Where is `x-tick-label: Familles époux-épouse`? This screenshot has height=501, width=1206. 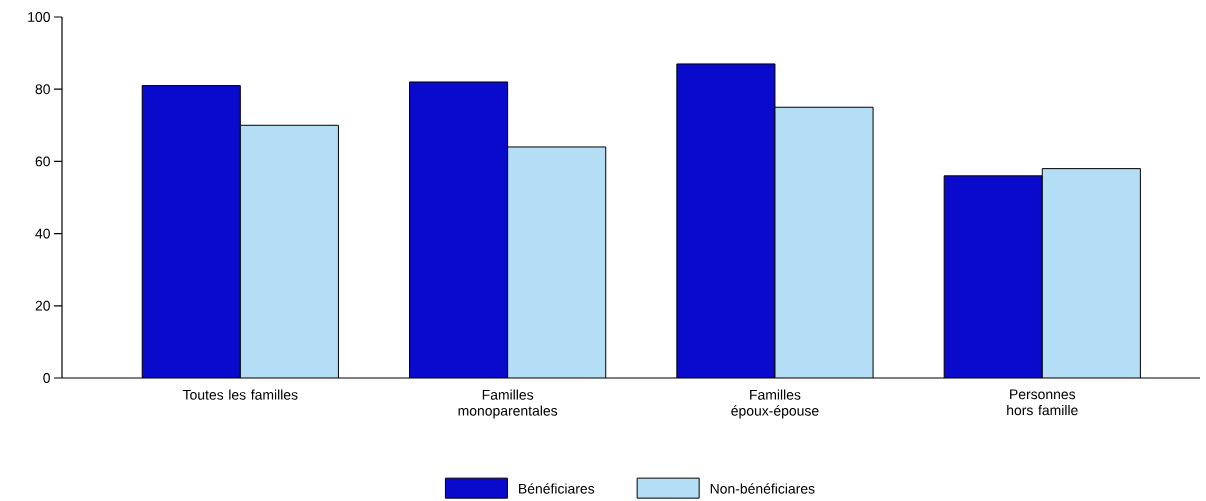
x-tick-label: Familles époux-épouse is located at coordinates (775, 404).